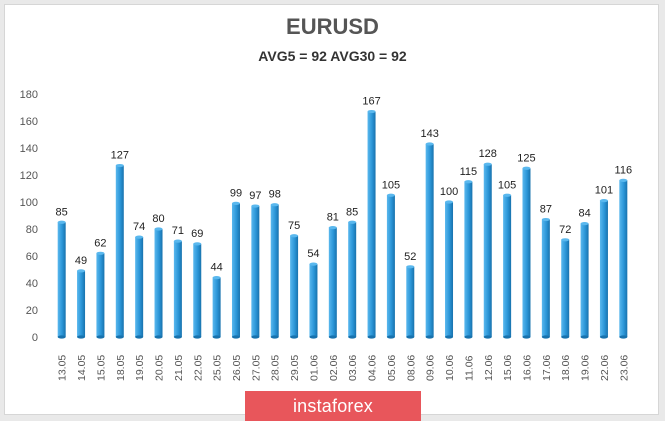  What do you see at coordinates (332, 56) in the screenshot?
I see `chart-subtitle: AVG5 = 92 AVG30 = 92` at bounding box center [332, 56].